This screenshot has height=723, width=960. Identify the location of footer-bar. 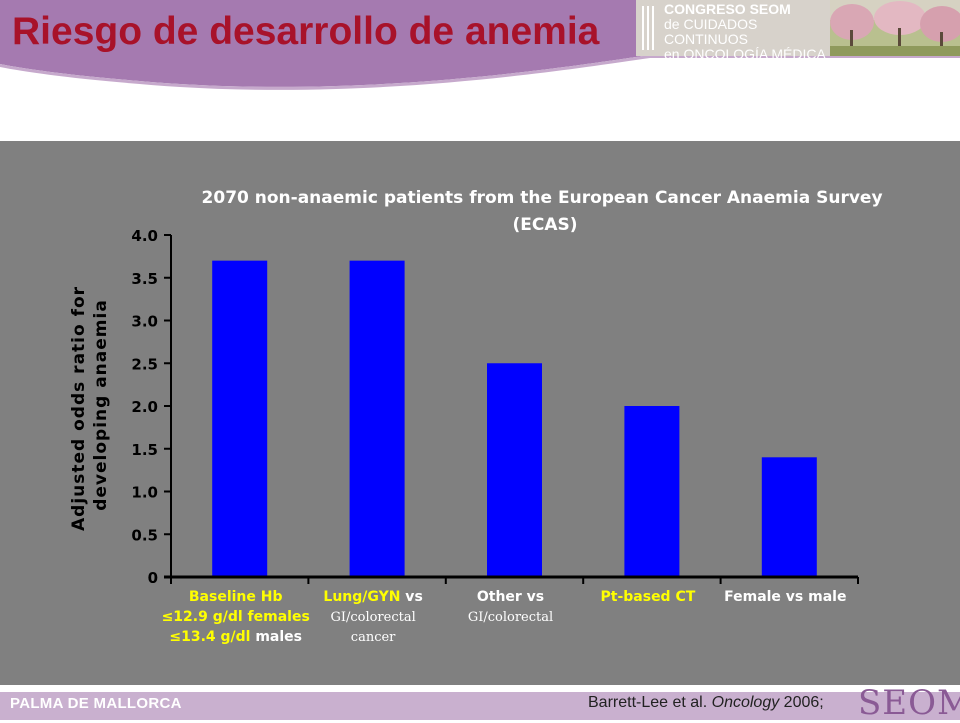
(480, 706).